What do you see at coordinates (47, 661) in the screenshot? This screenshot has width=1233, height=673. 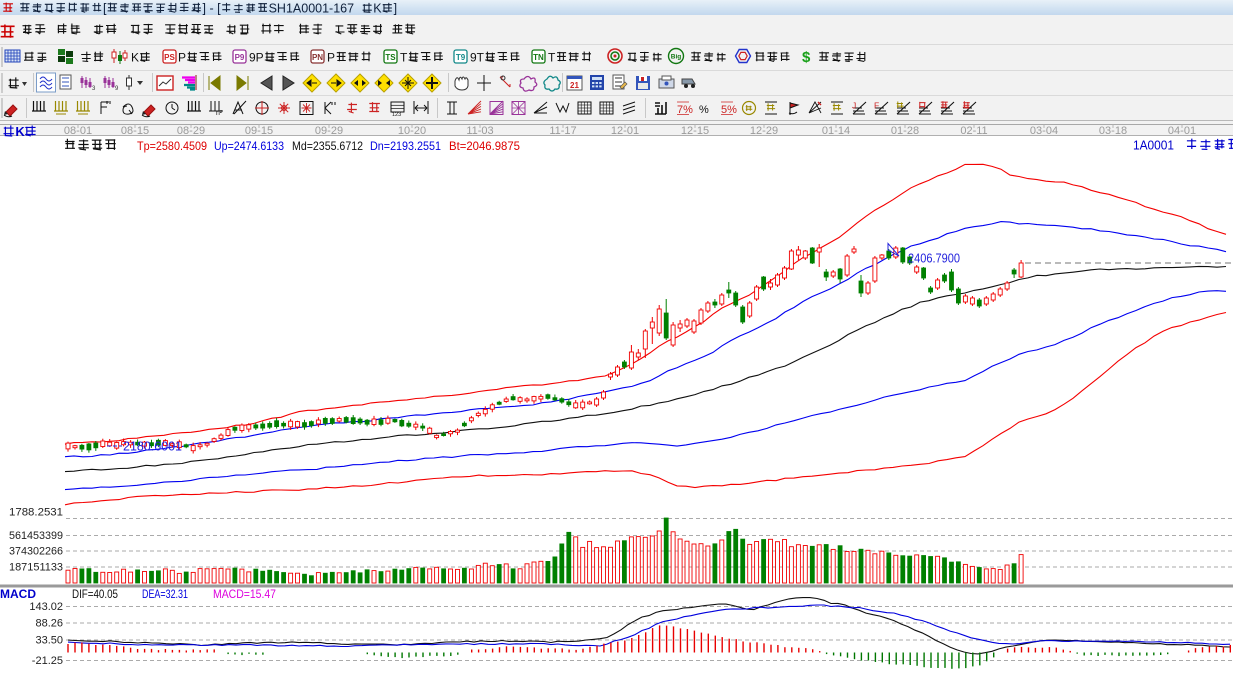 I see `svg-text: -21.25` at bounding box center [47, 661].